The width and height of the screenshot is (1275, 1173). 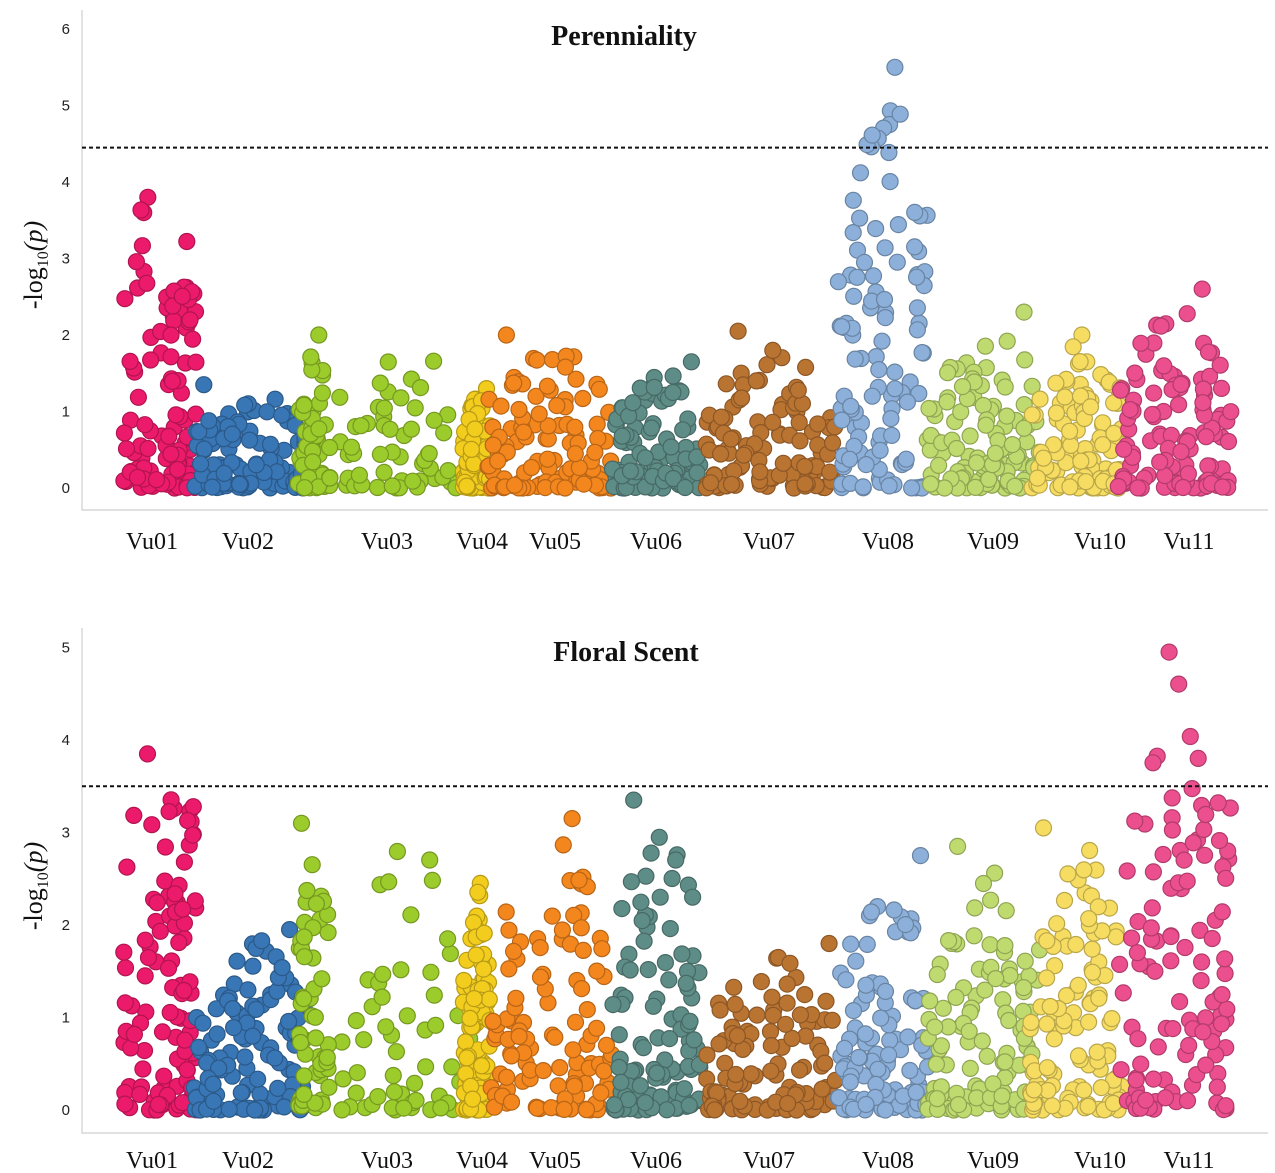 I want to click on y-tick-label: 4, so click(x=66, y=182).